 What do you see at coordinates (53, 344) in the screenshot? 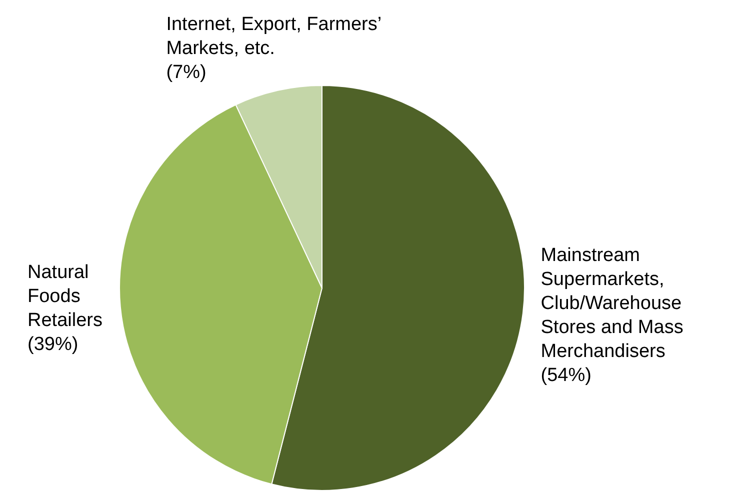
I see `data-label: (39%)` at bounding box center [53, 344].